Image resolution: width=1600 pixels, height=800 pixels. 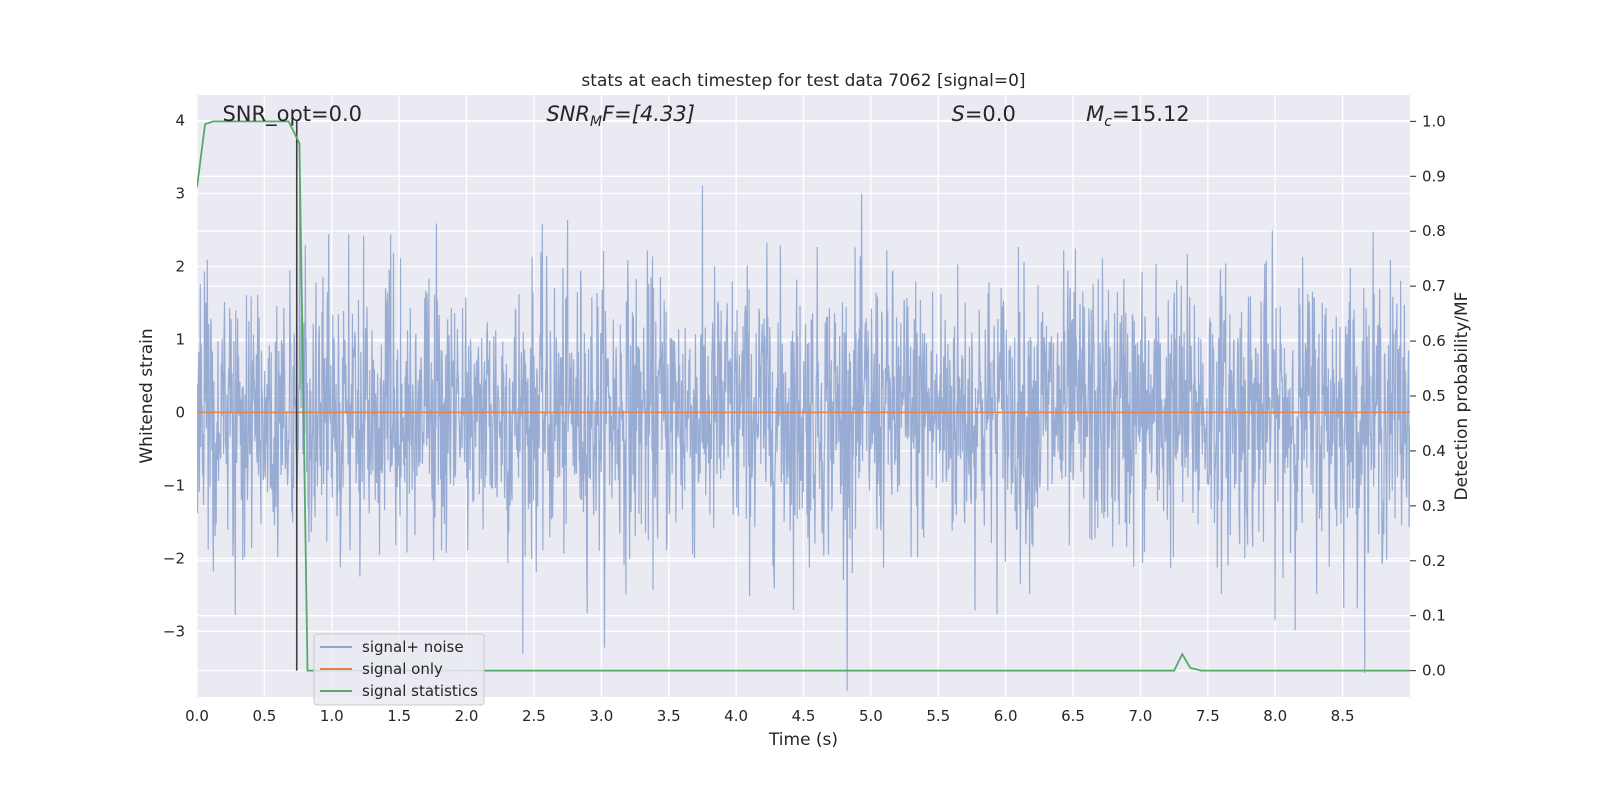 I want to click on x-tick-label: 6.5, so click(x=1073, y=716).